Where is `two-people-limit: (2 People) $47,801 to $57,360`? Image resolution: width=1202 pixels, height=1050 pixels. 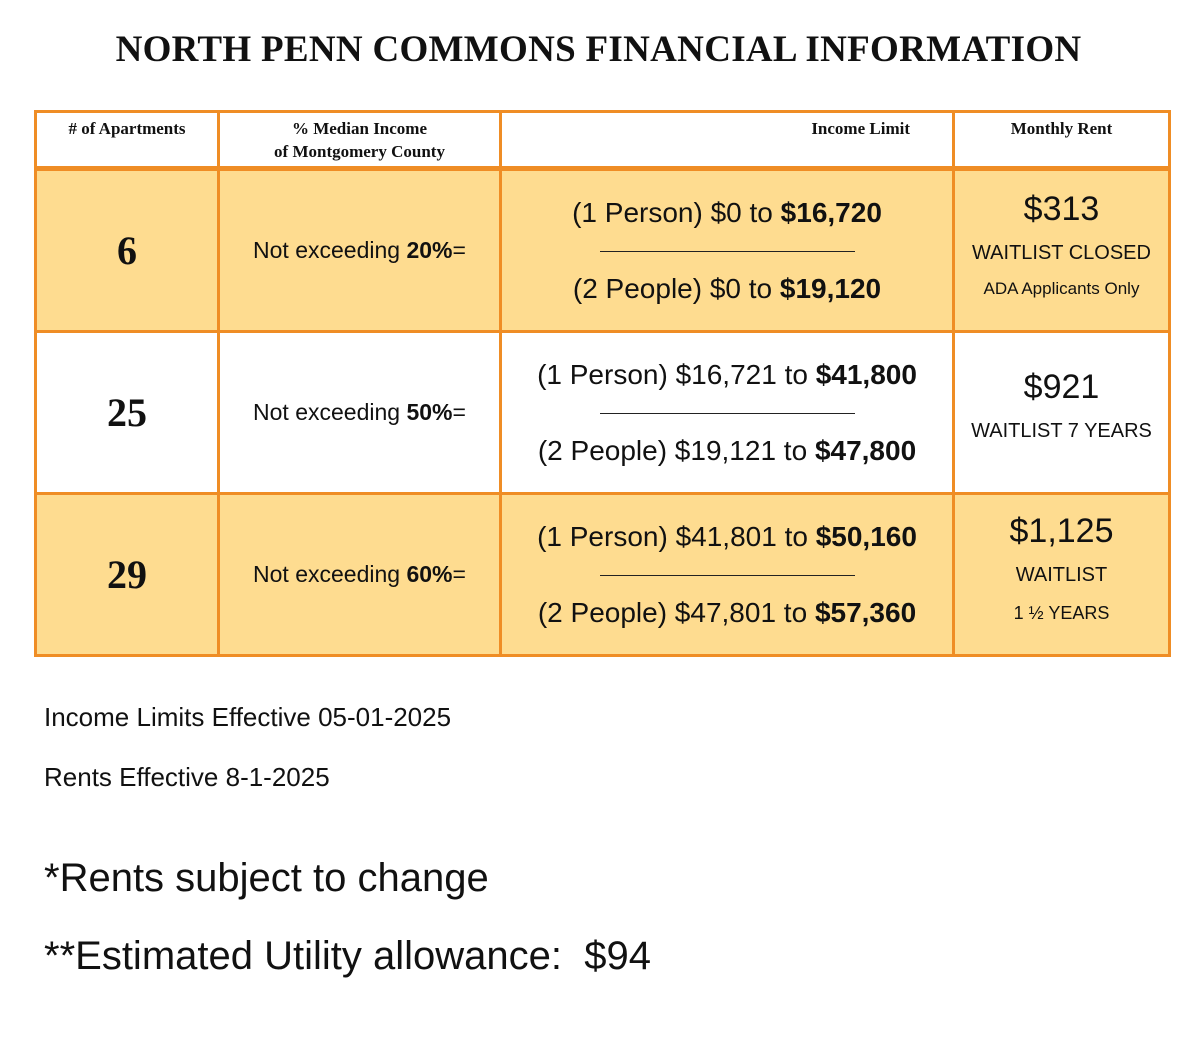 two-people-limit: (2 People) $47,801 to $57,360 is located at coordinates (727, 613).